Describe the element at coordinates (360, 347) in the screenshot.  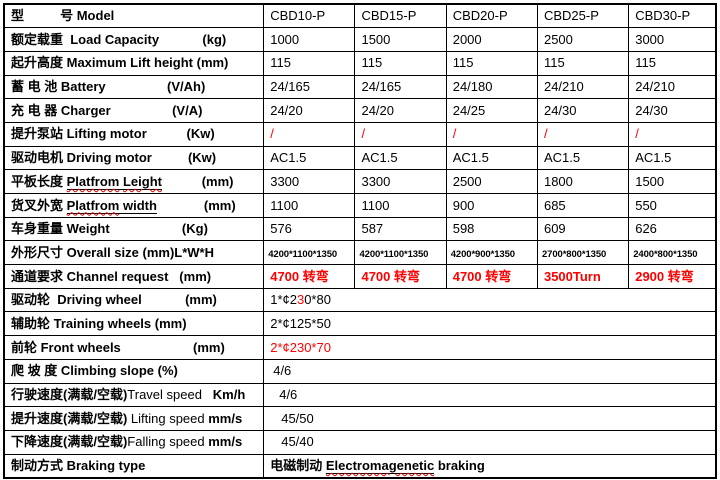
I see `spec-row-front-wheels: 前轮 Front wheels (mm) 2*¢230*70` at that location.